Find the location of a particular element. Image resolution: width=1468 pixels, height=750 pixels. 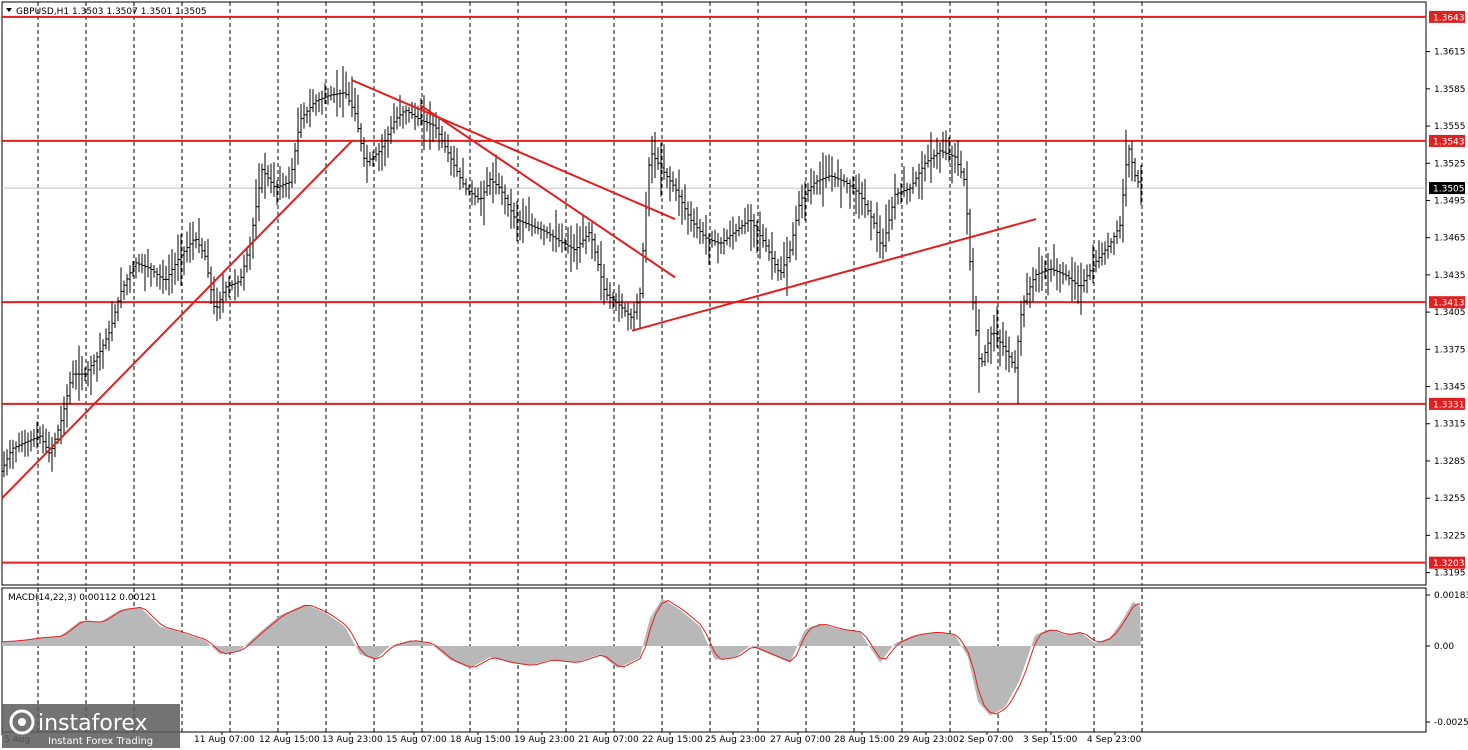

price-tick-label: 1.3435 is located at coordinates (1450, 276).